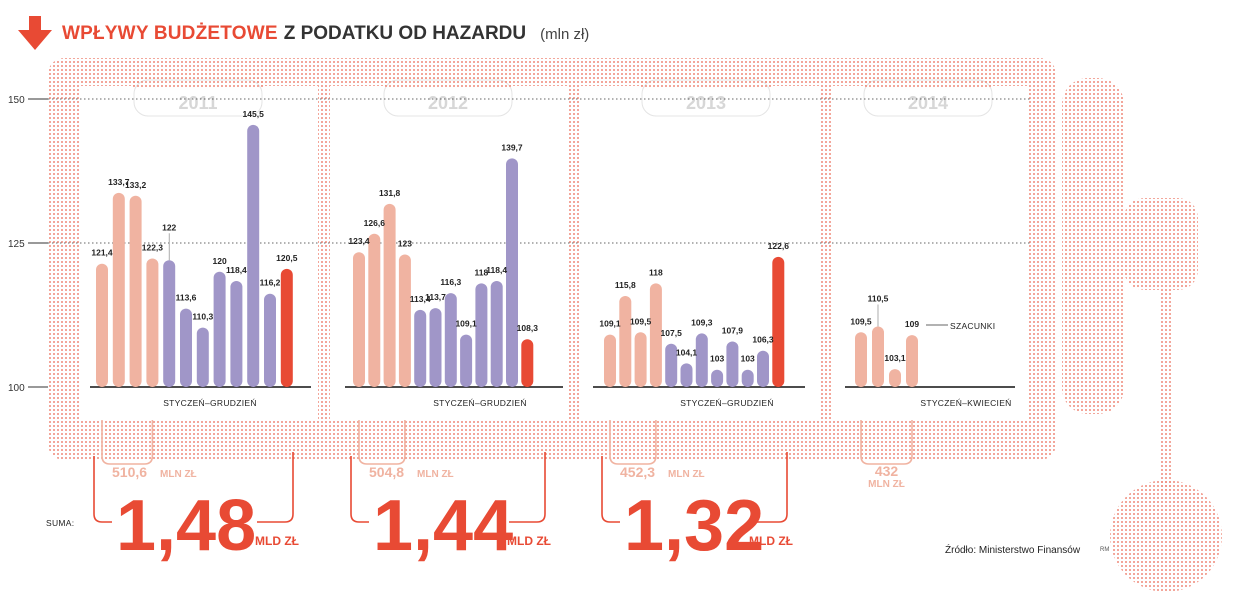  I want to click on value-label: 107,9, so click(733, 330).